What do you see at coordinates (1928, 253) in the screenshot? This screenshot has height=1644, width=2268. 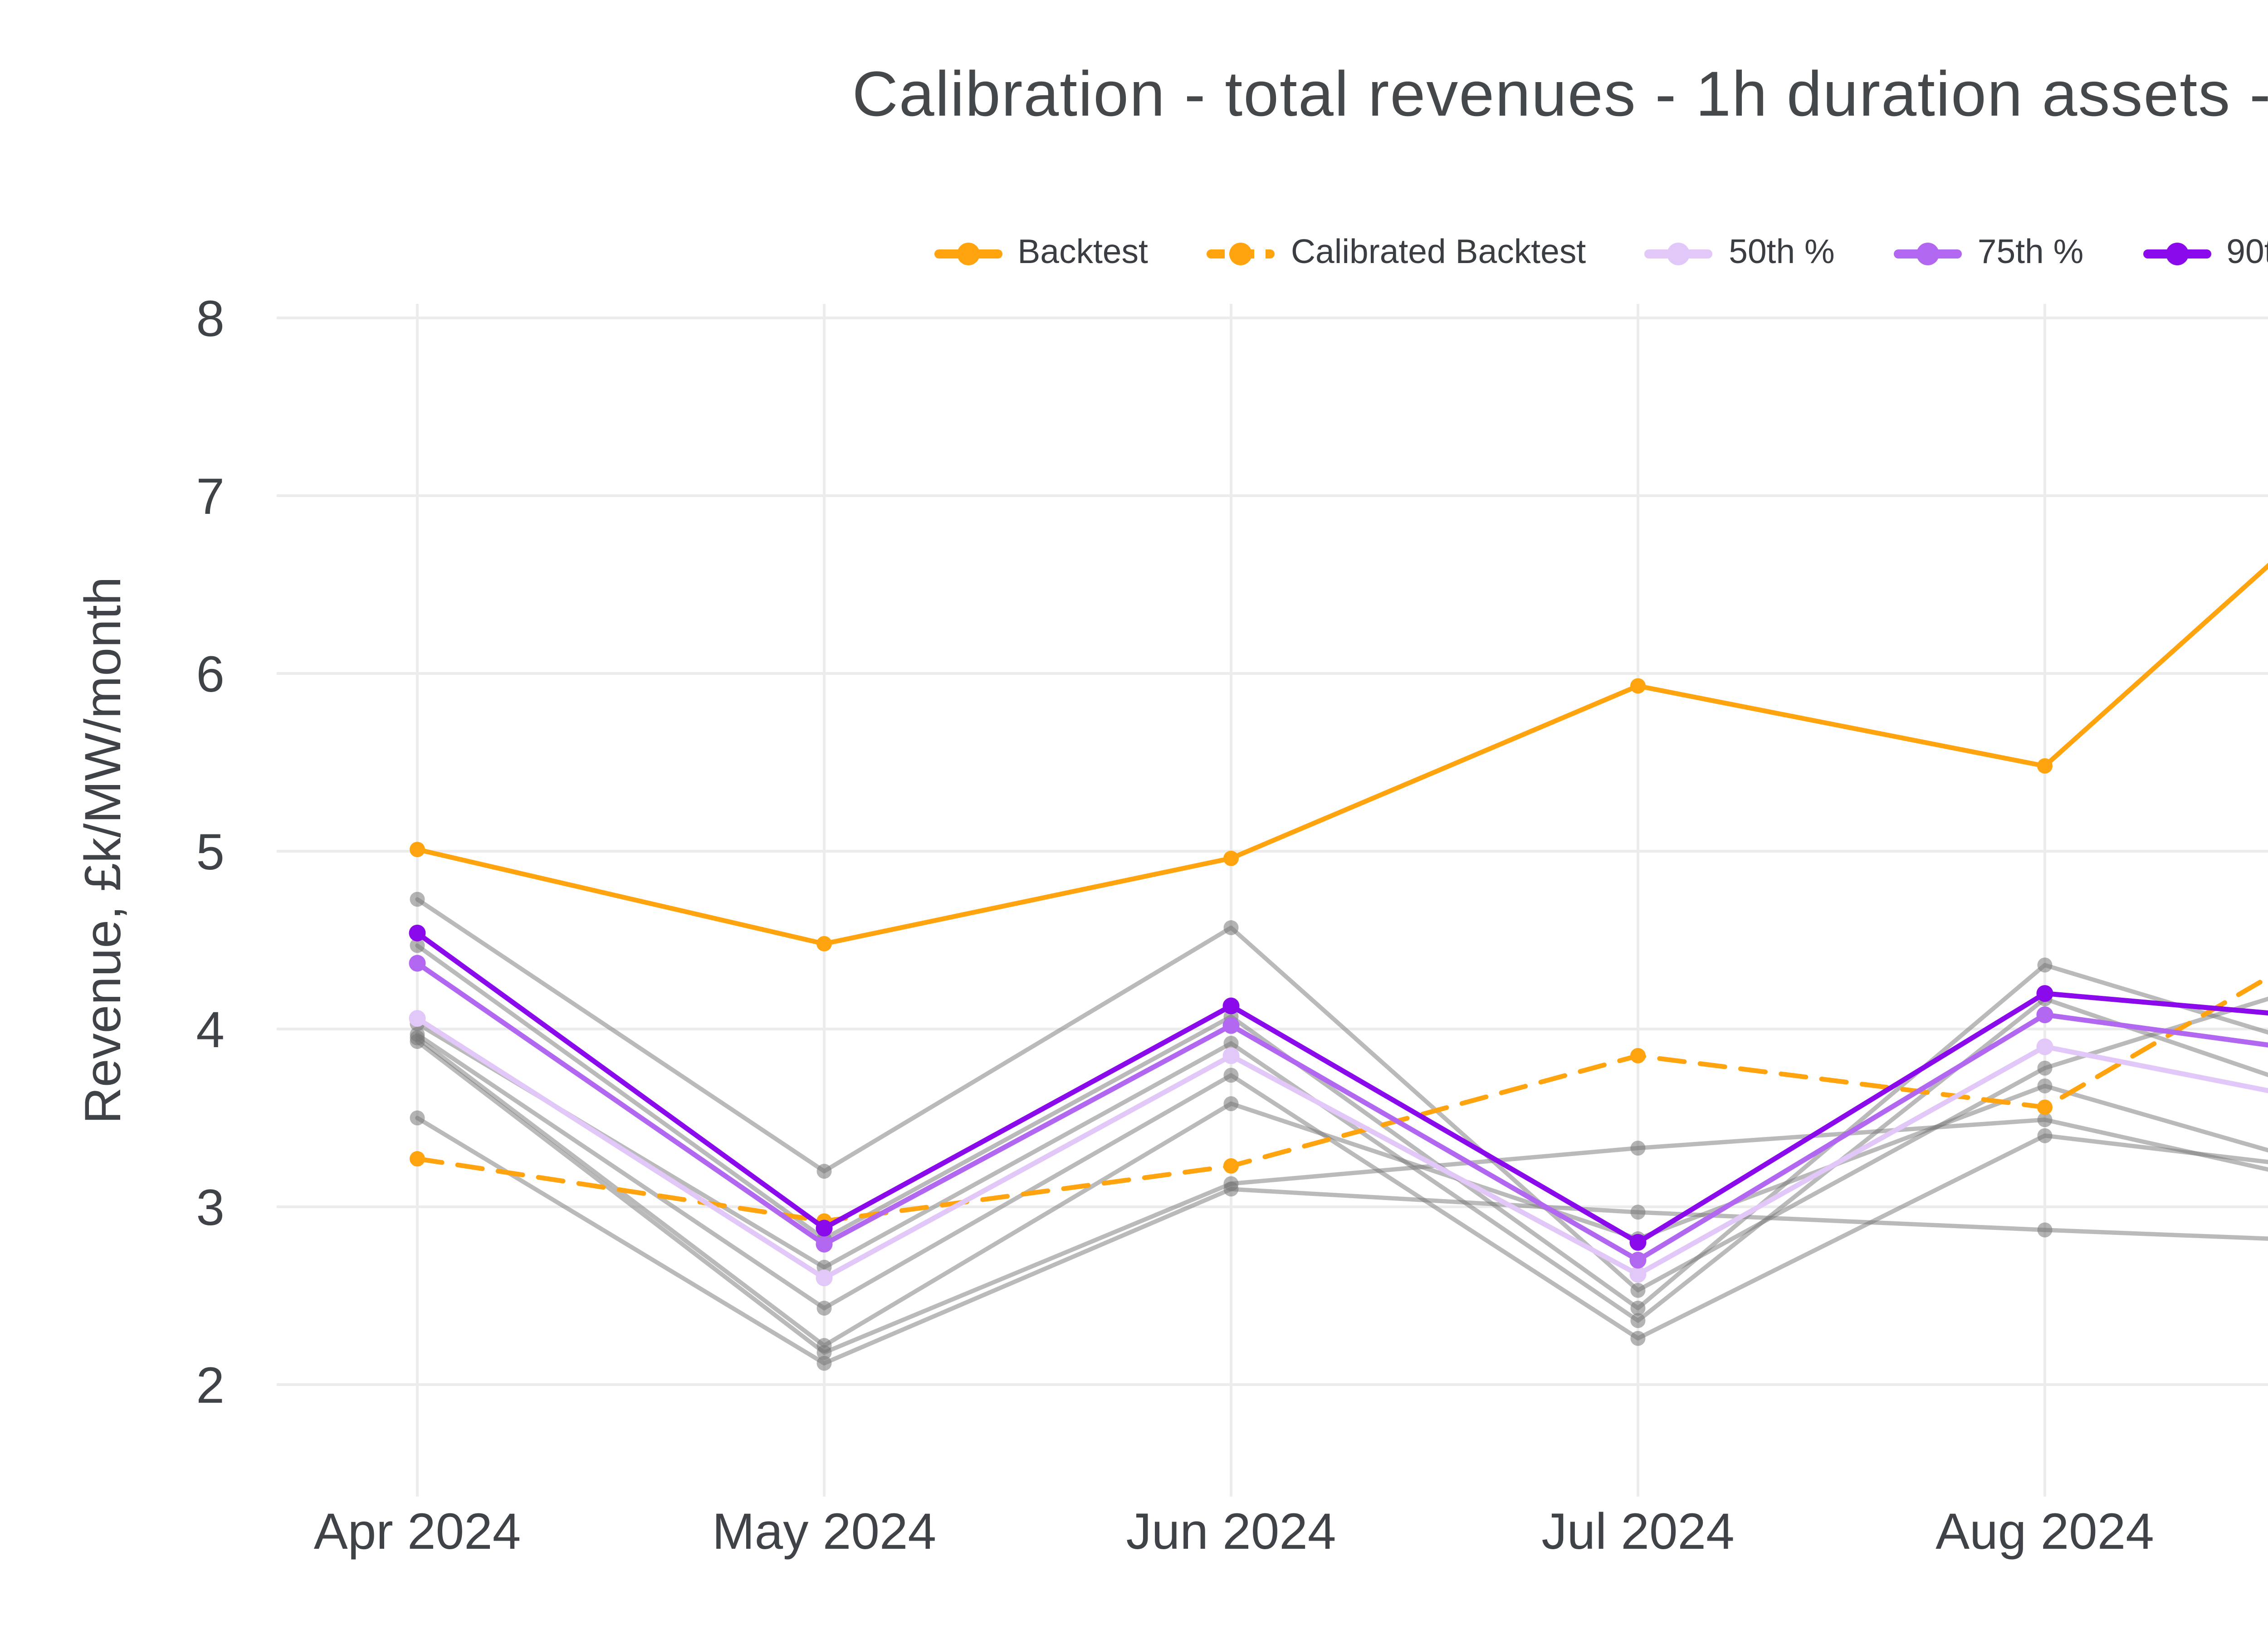 I see `p75-line-icon` at bounding box center [1928, 253].